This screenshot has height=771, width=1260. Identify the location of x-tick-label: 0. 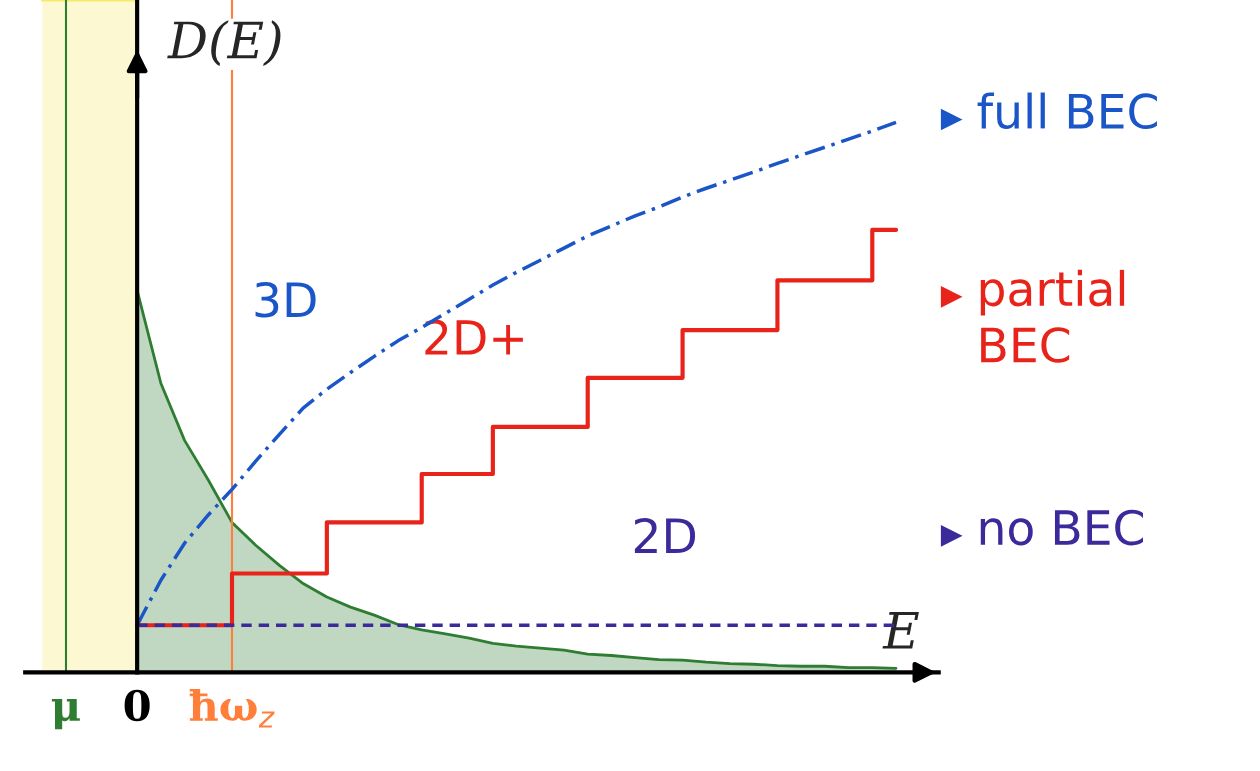
(137, 705).